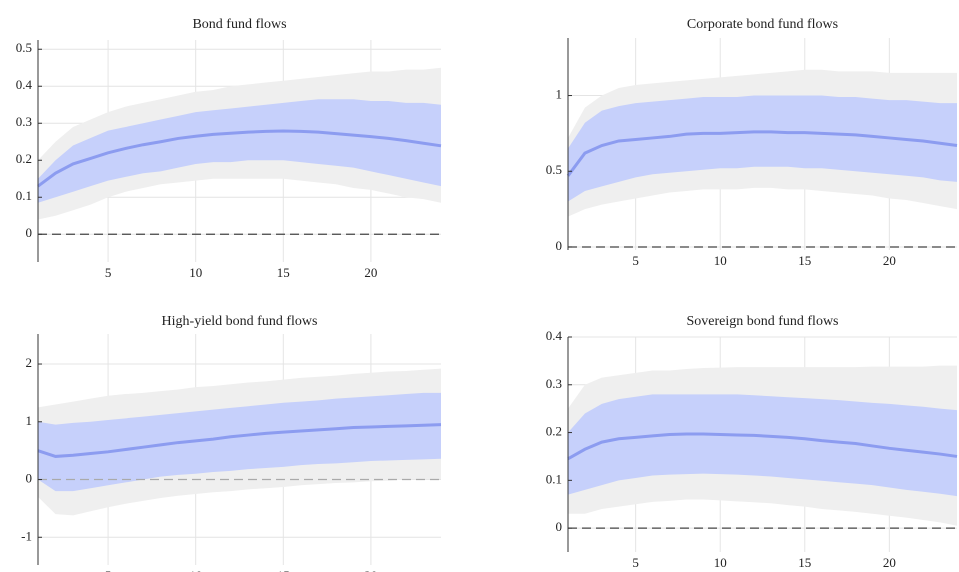  I want to click on chart-title: Corporate bond fund flows, so click(762, 24).